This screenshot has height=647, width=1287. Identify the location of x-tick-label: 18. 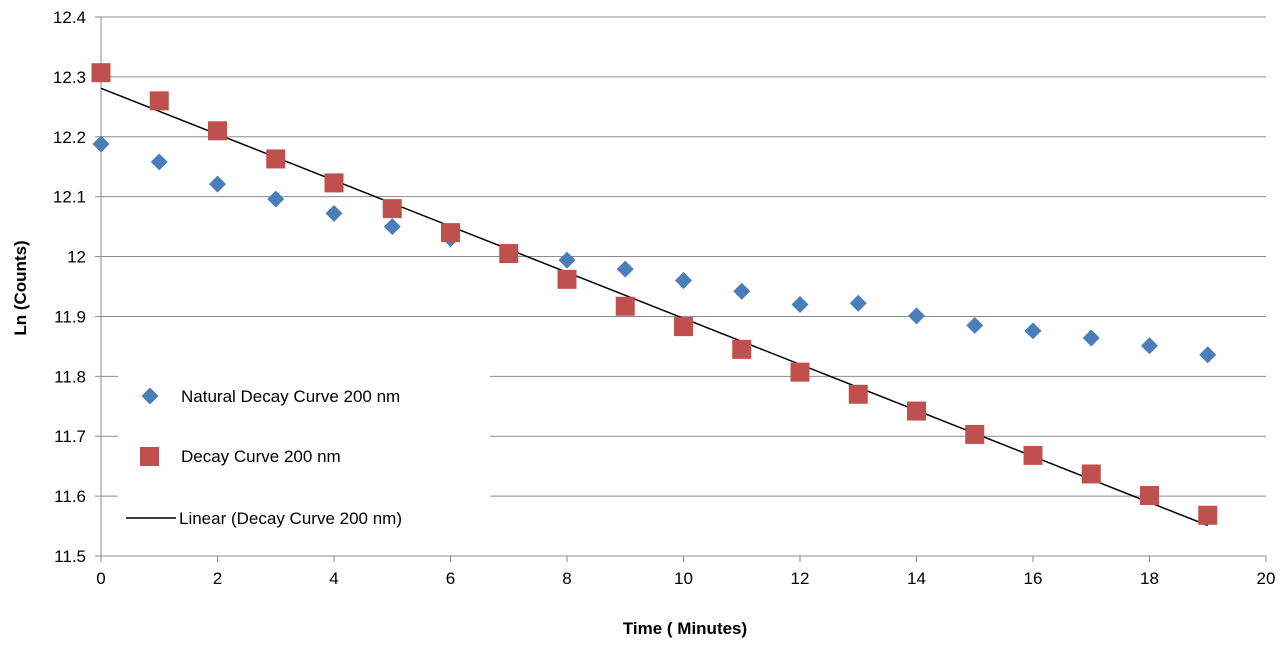
(1149, 578).